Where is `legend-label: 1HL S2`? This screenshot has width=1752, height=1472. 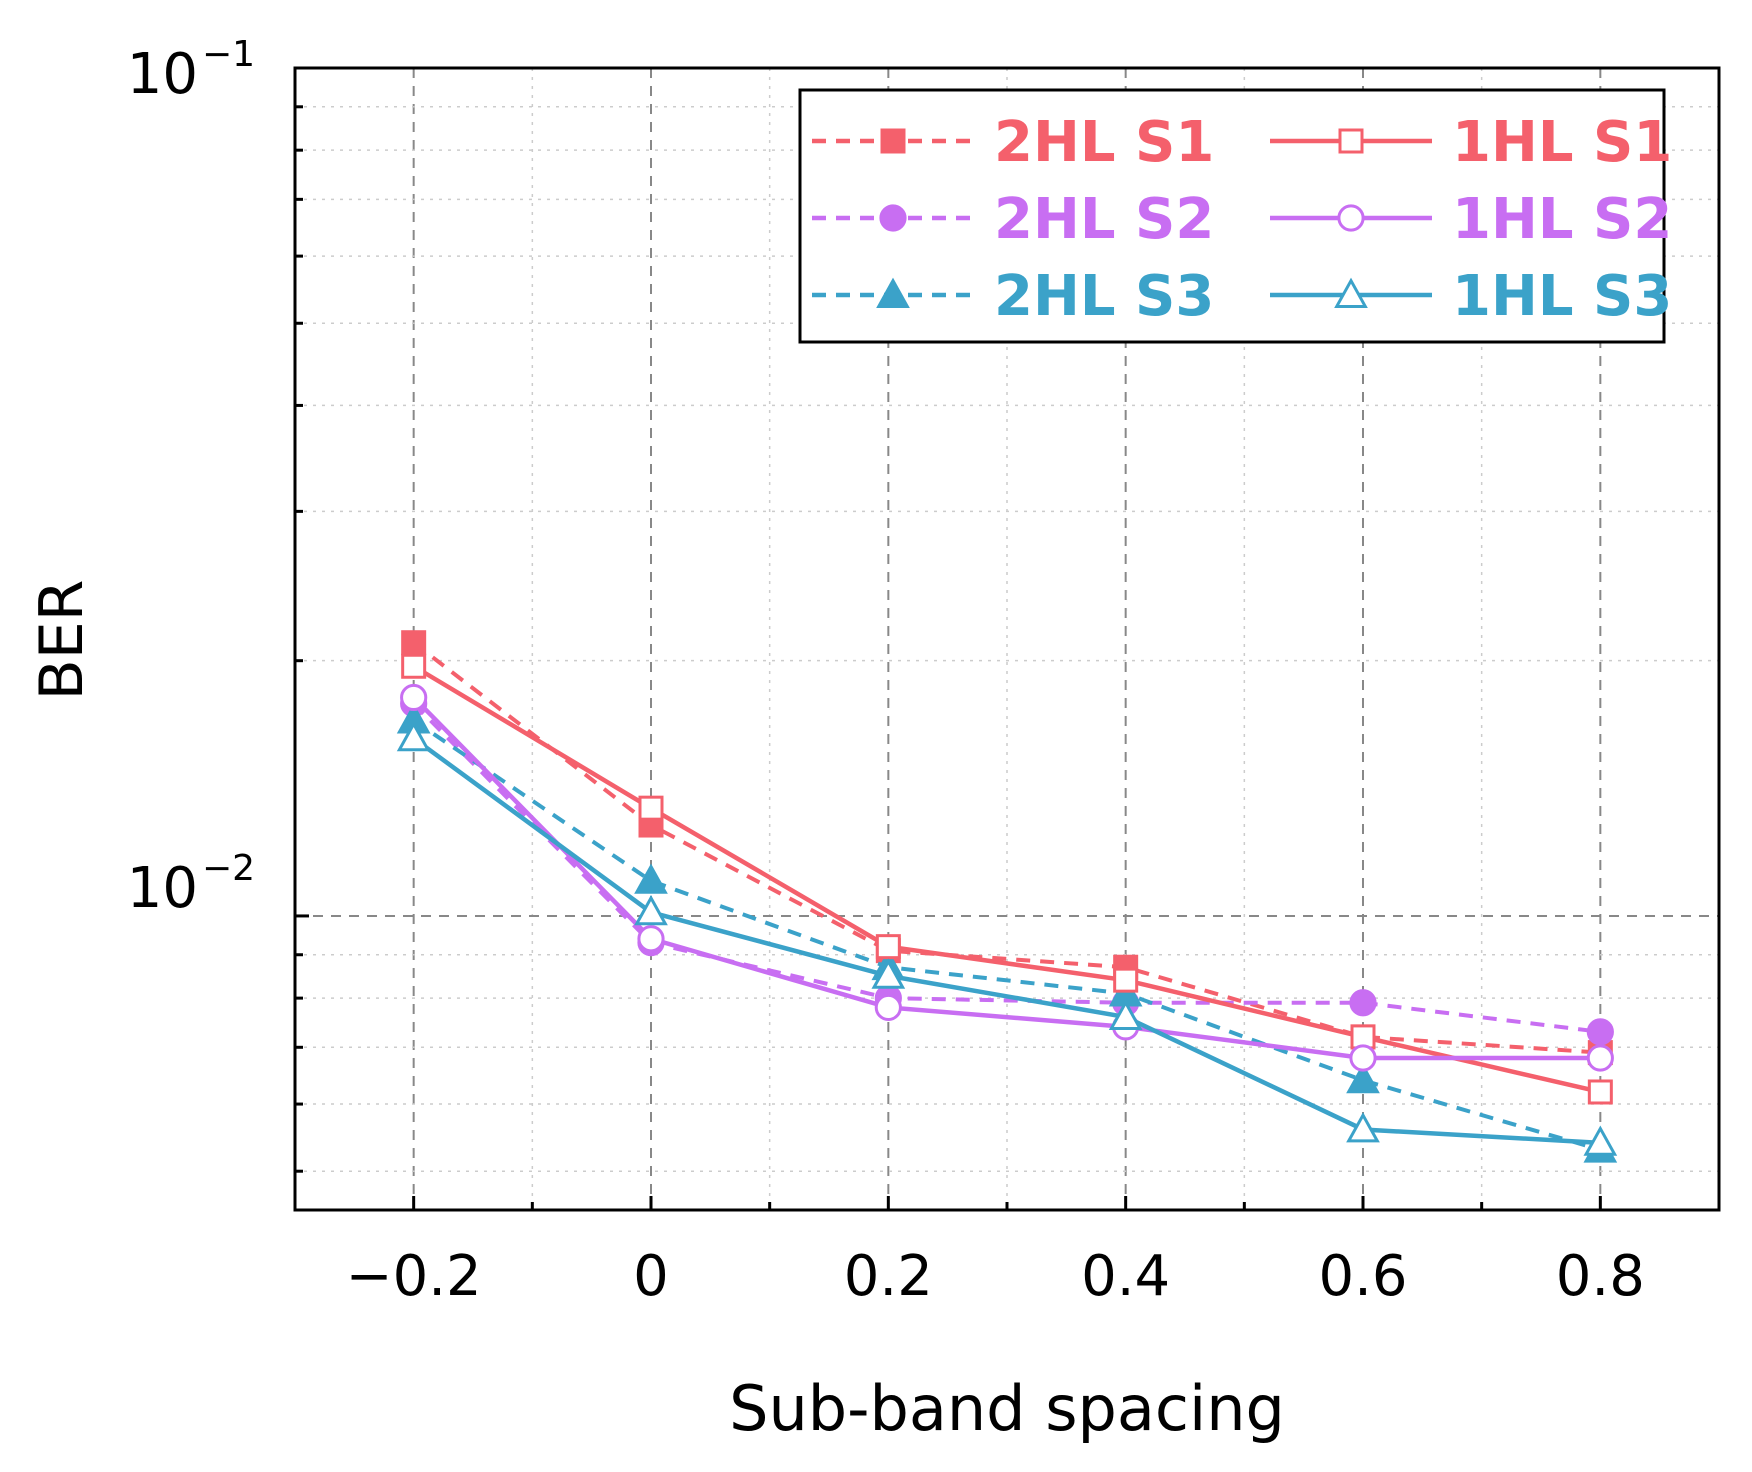
legend-label: 1HL S2 is located at coordinates (1562, 219).